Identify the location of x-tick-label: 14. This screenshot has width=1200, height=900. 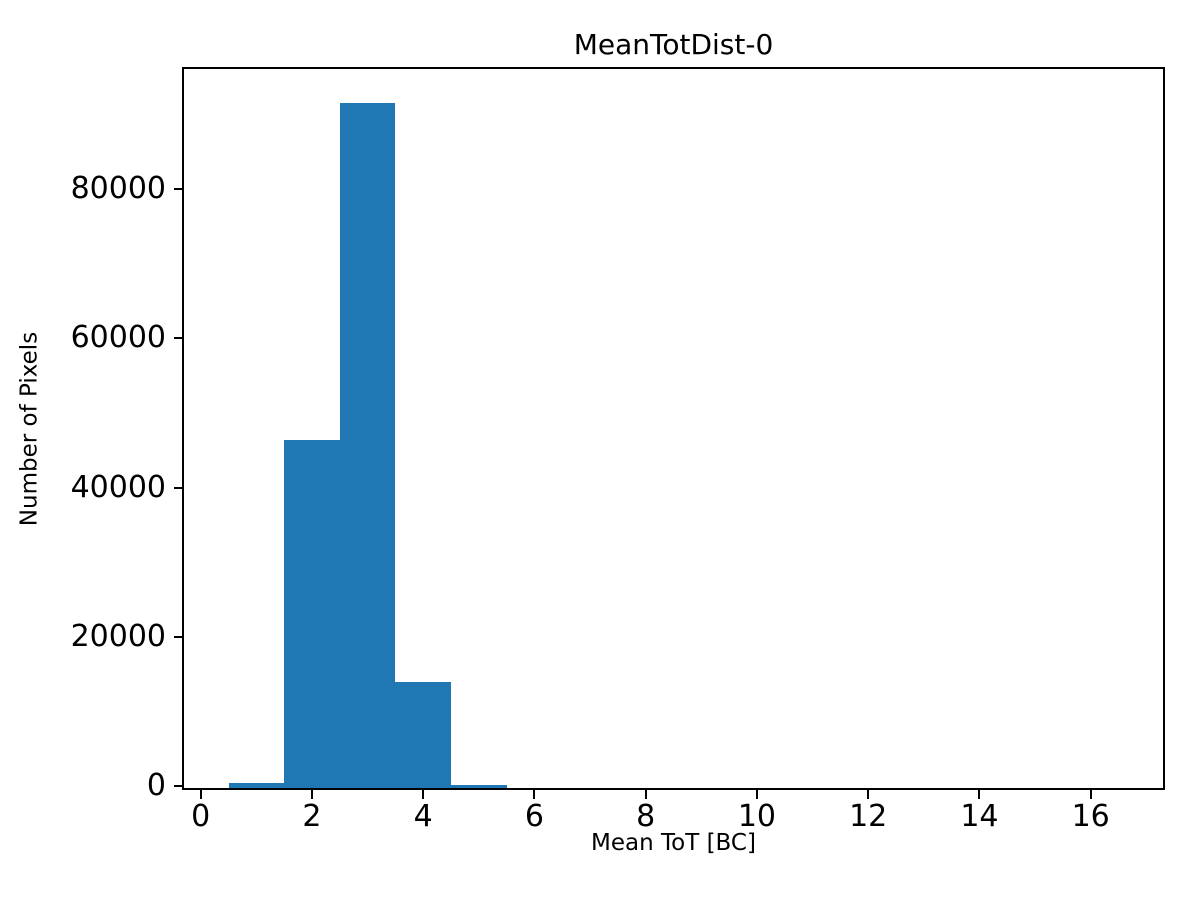
(979, 816).